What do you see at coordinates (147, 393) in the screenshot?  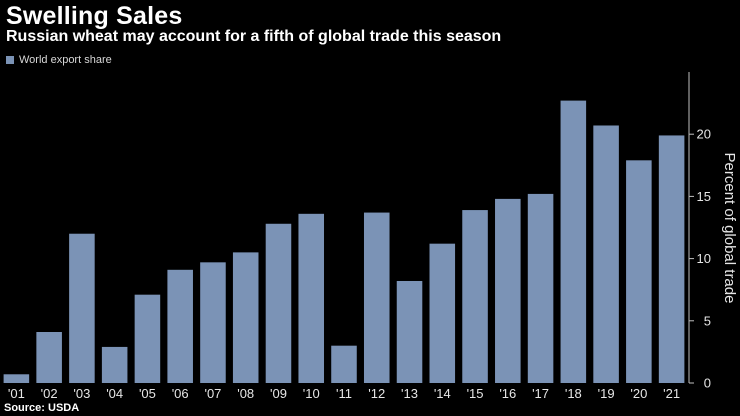 I see `x-tick-label: '05` at bounding box center [147, 393].